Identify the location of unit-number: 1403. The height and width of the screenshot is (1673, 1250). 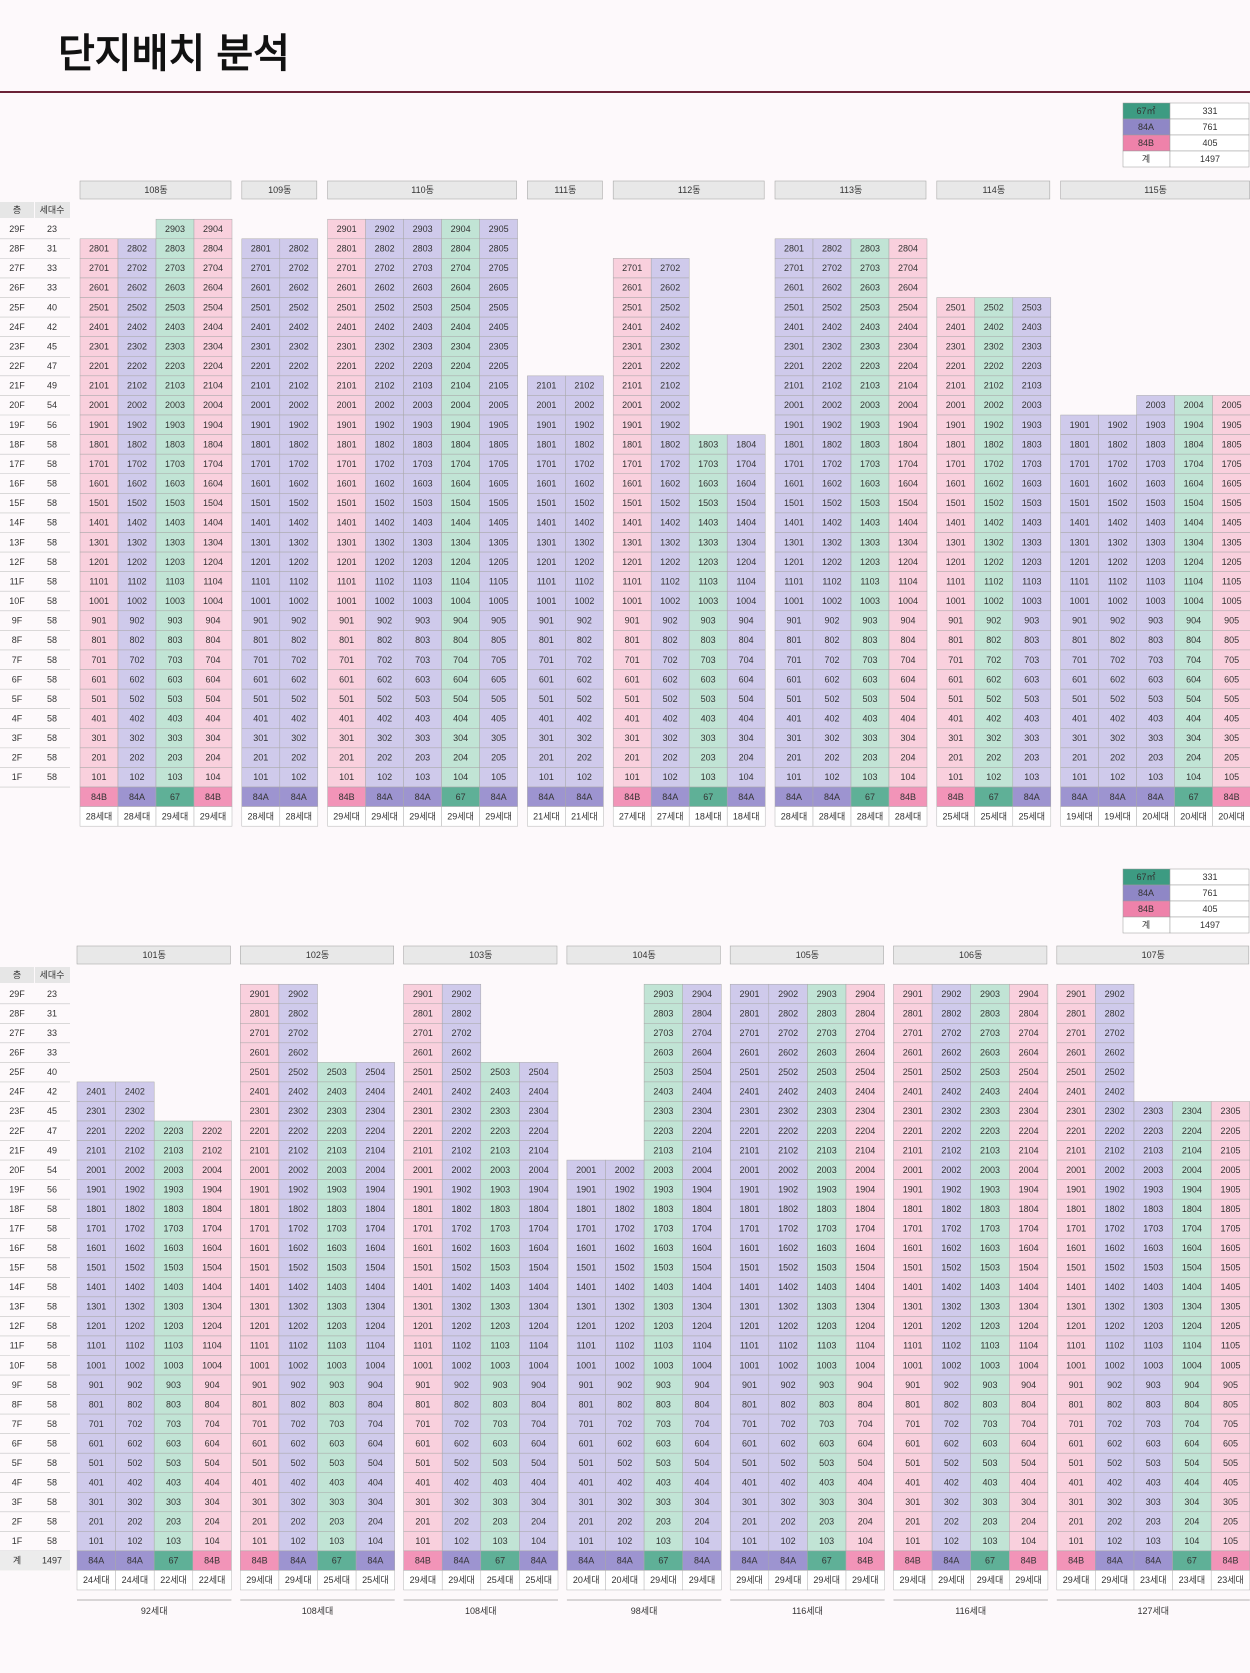
(175, 523).